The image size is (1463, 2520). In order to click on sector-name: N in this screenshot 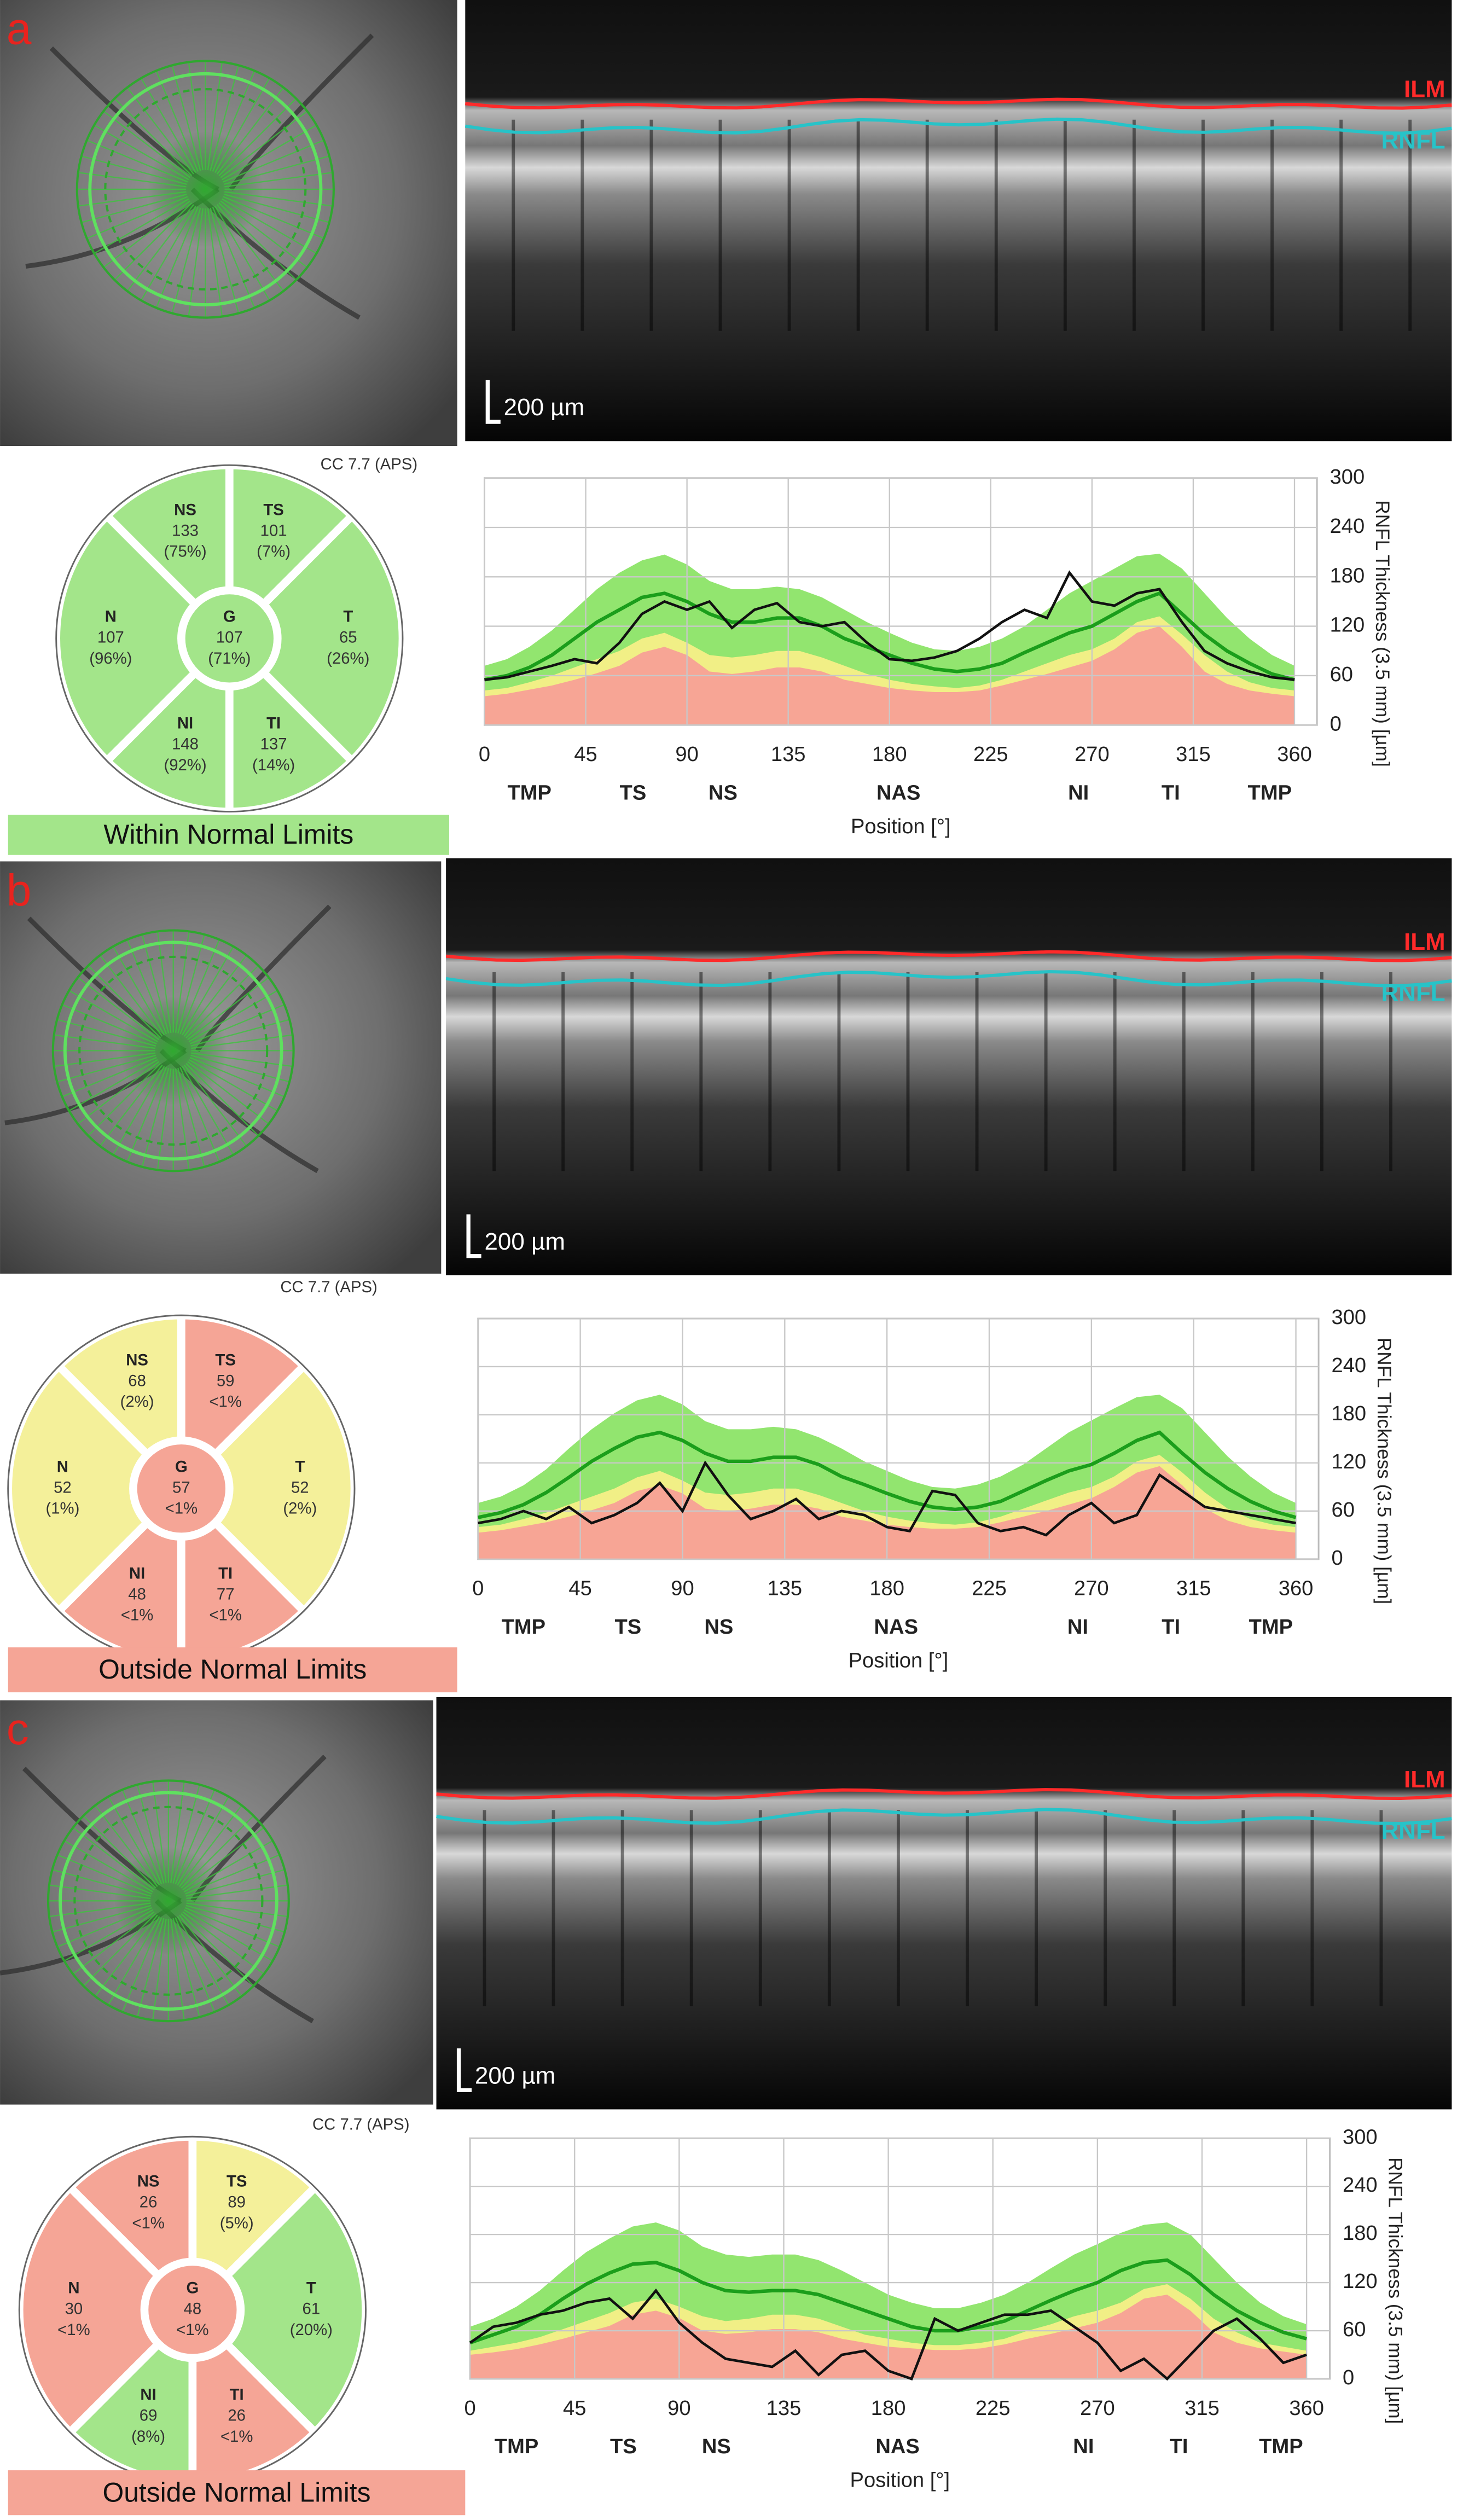, I will do `click(73, 2288)`.